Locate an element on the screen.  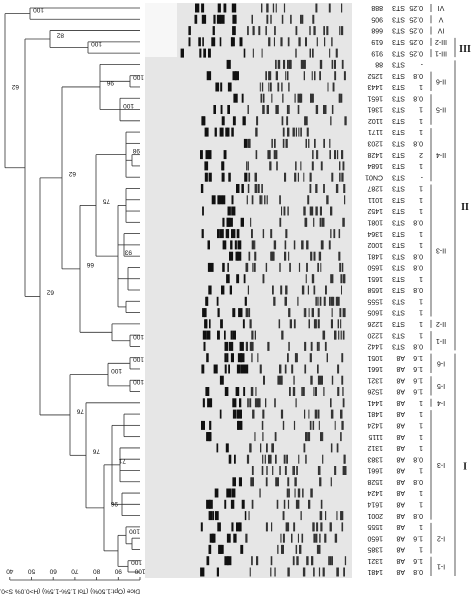
mic-value: 1.6 is located at coordinates (418, 368).